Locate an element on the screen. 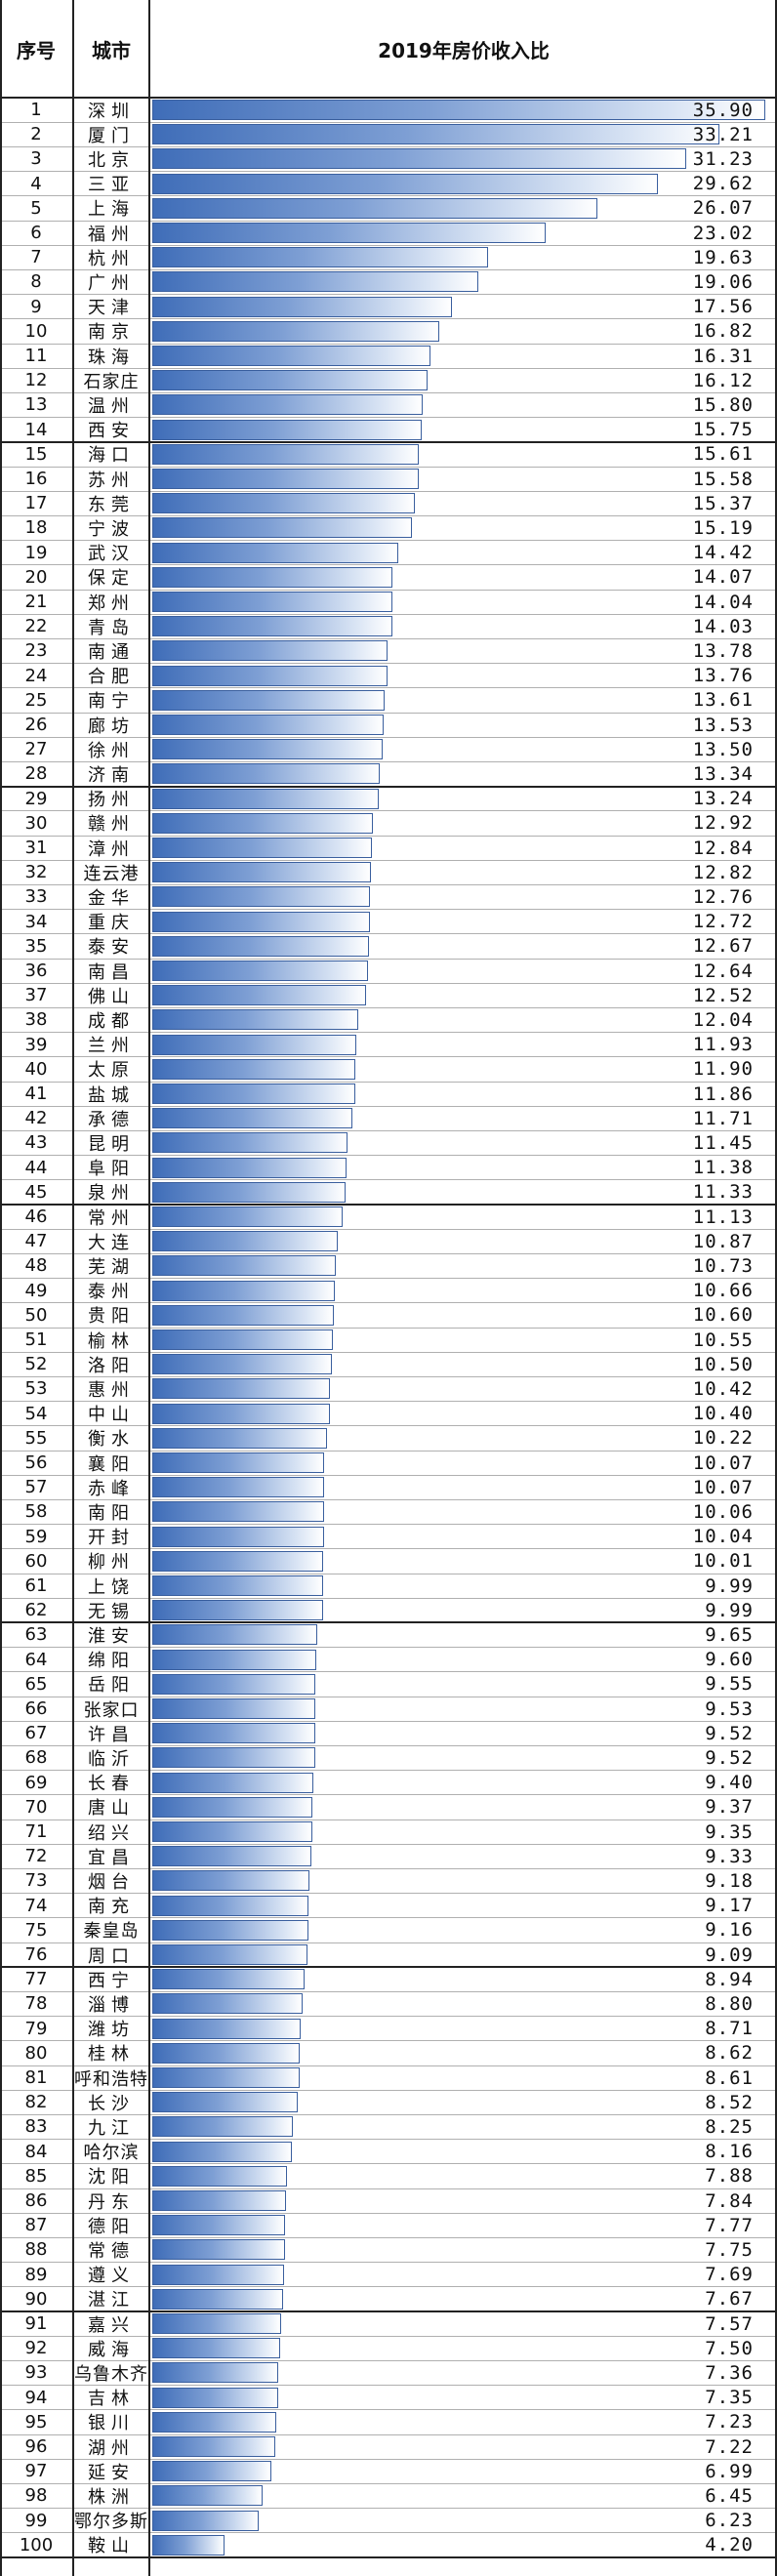 Image resolution: width=777 pixels, height=2576 pixels. table-row: 45 泉州 11.33 is located at coordinates (389, 1192).